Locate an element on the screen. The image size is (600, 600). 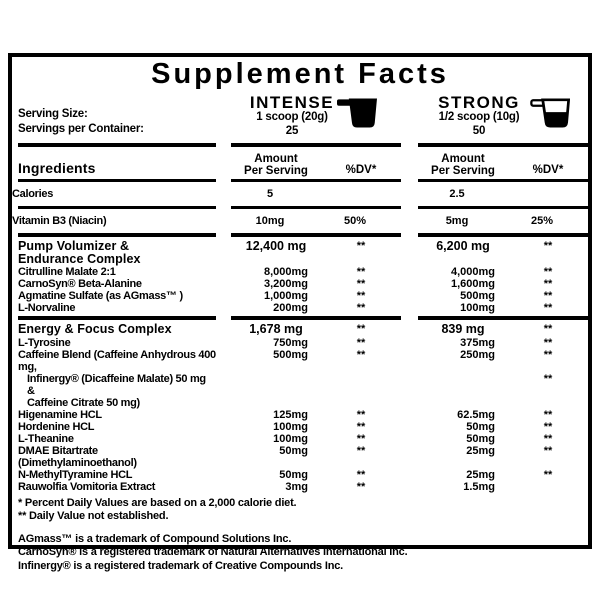
ingredients-heading: Ingredients is located at coordinates (57, 168).